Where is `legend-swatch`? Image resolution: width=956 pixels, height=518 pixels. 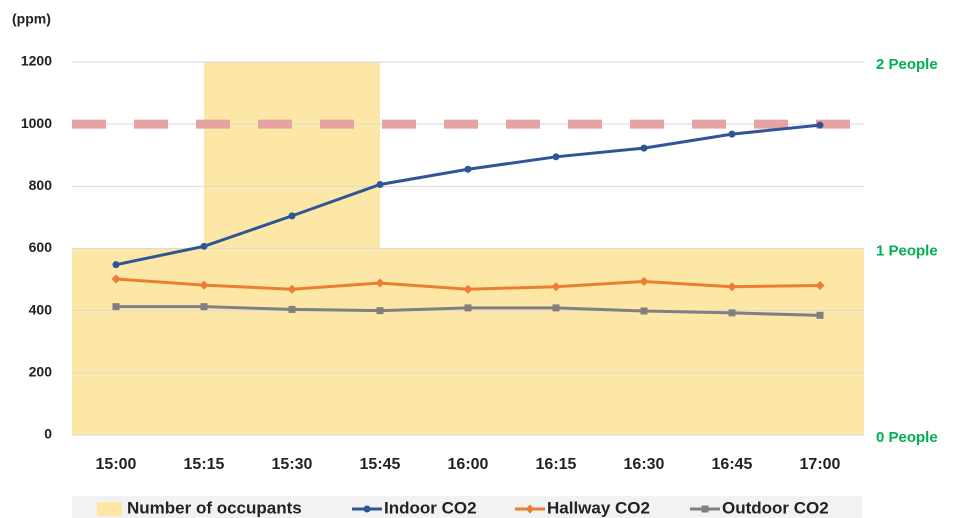 legend-swatch is located at coordinates (109, 509).